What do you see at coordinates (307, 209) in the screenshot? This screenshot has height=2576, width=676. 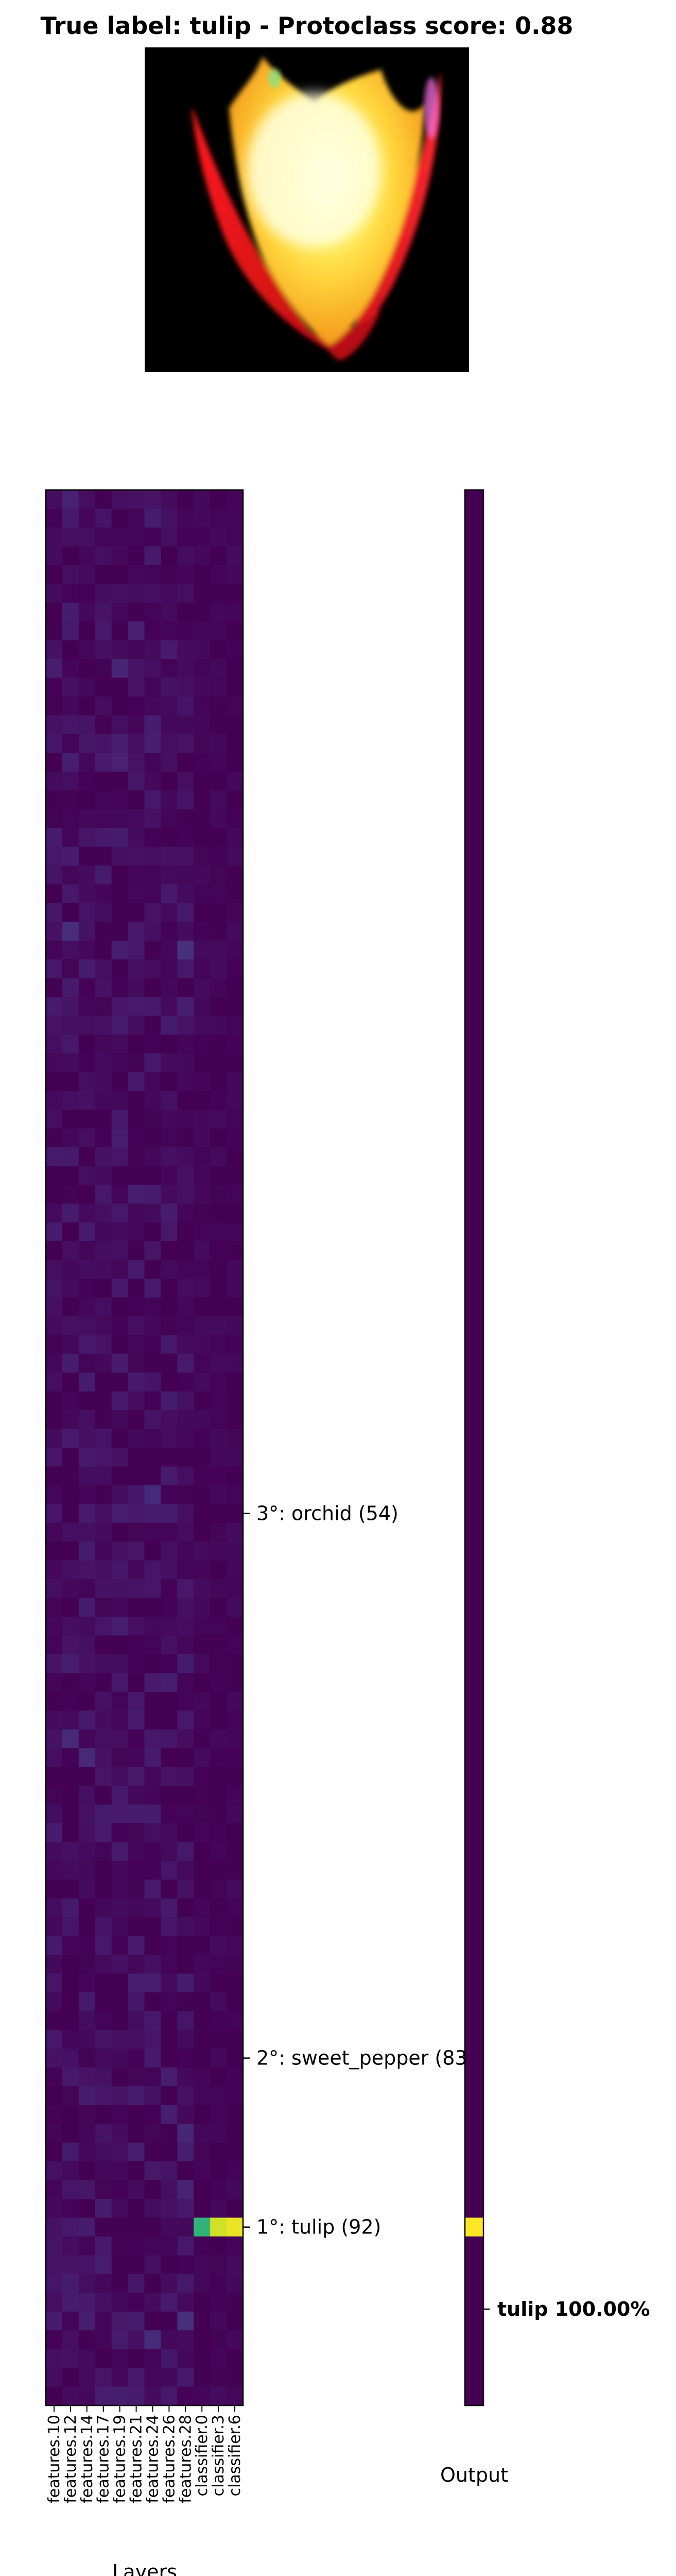 I see `tulip-flower-image` at bounding box center [307, 209].